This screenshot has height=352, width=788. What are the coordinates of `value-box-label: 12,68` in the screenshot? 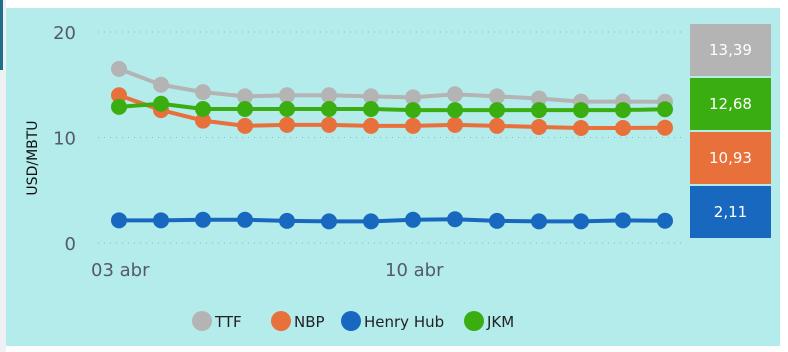 It's located at (730, 104).